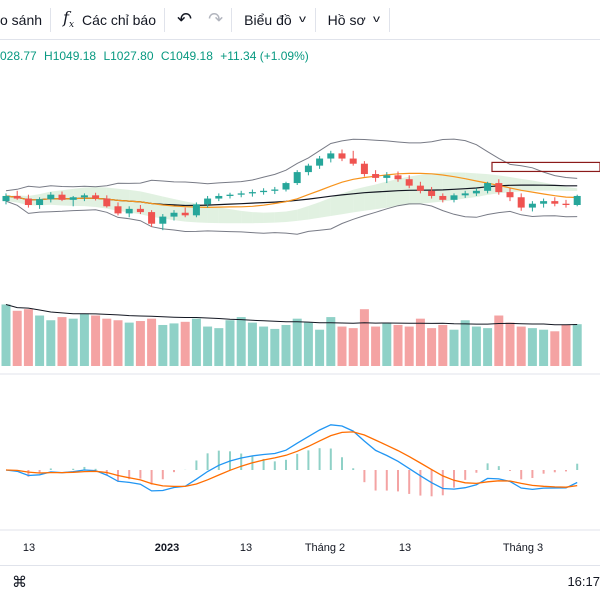 This screenshot has width=600, height=600. What do you see at coordinates (583, 581) in the screenshot?
I see `clock-time: 16:17` at bounding box center [583, 581].